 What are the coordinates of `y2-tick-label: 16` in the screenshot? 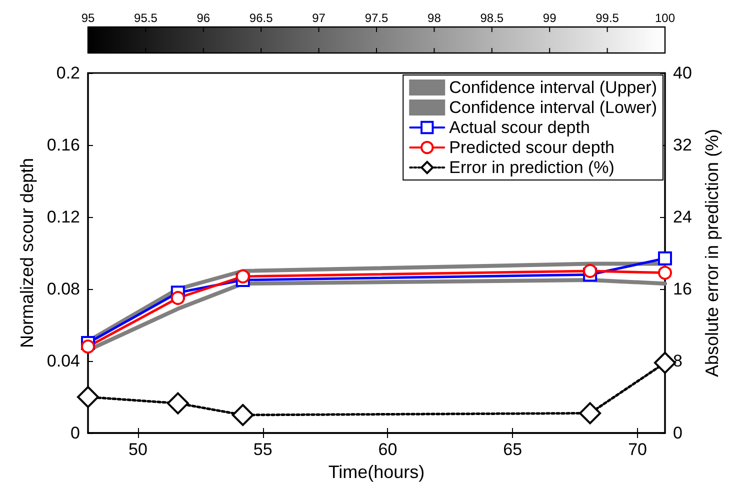 It's located at (682, 289).